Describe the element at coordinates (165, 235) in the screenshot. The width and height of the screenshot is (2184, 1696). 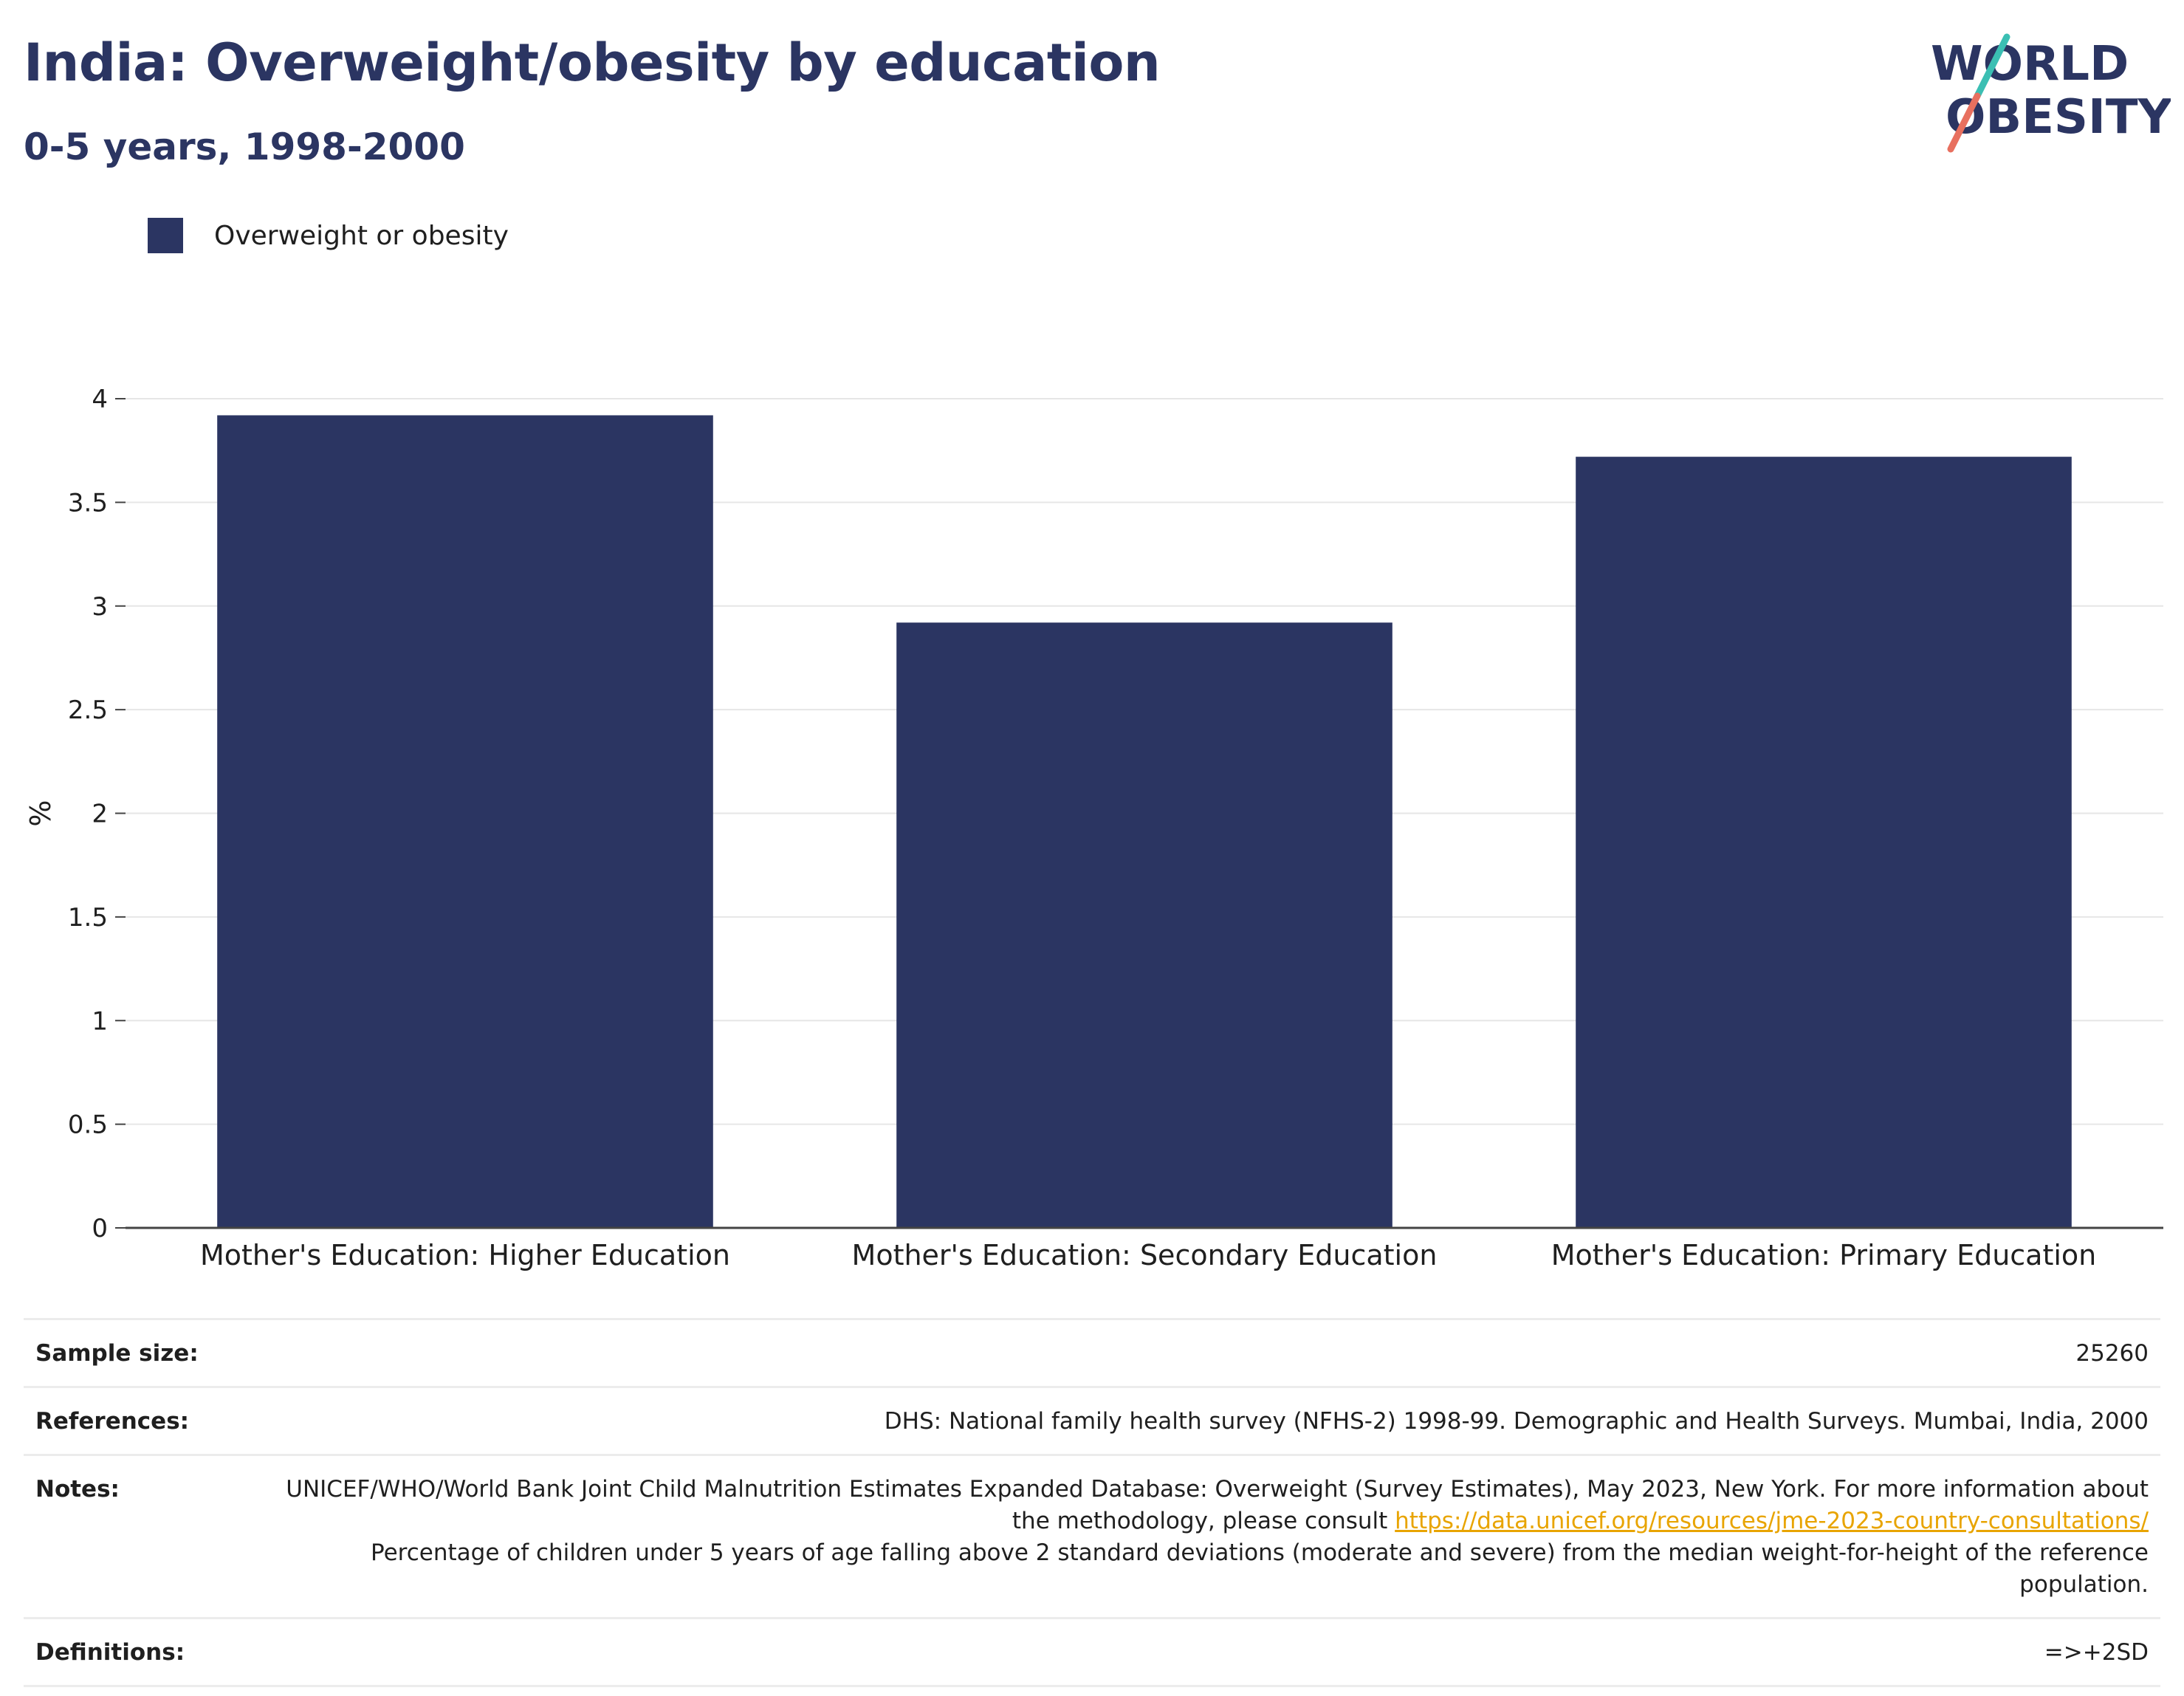
I see `legend-swatch` at that location.